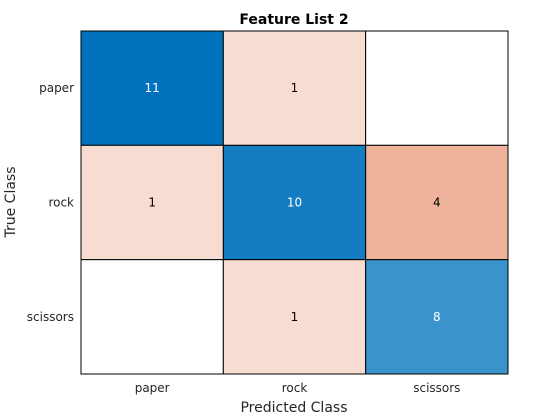  What do you see at coordinates (437, 88) in the screenshot?
I see `cell-paper-scissors` at bounding box center [437, 88].